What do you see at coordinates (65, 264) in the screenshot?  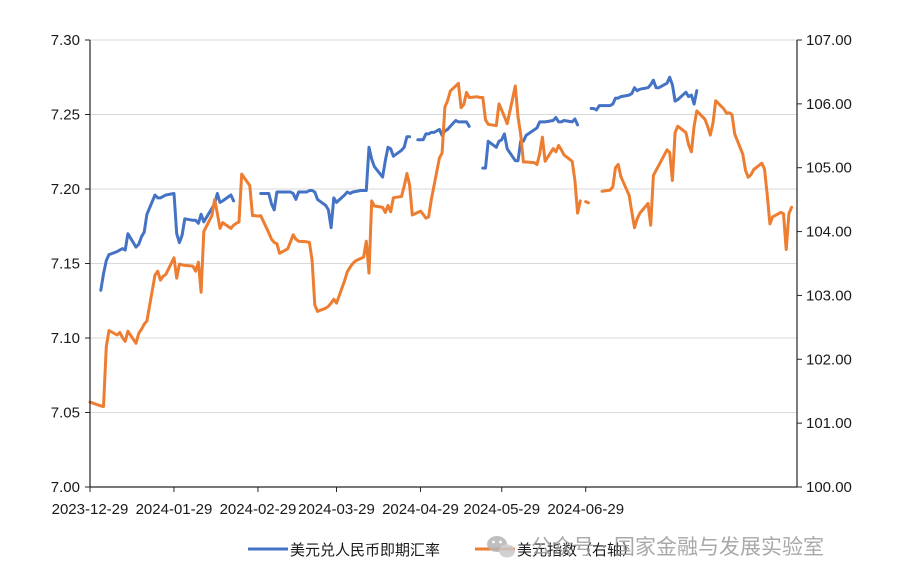 I see `left-tick-label: 7.15` at bounding box center [65, 264].